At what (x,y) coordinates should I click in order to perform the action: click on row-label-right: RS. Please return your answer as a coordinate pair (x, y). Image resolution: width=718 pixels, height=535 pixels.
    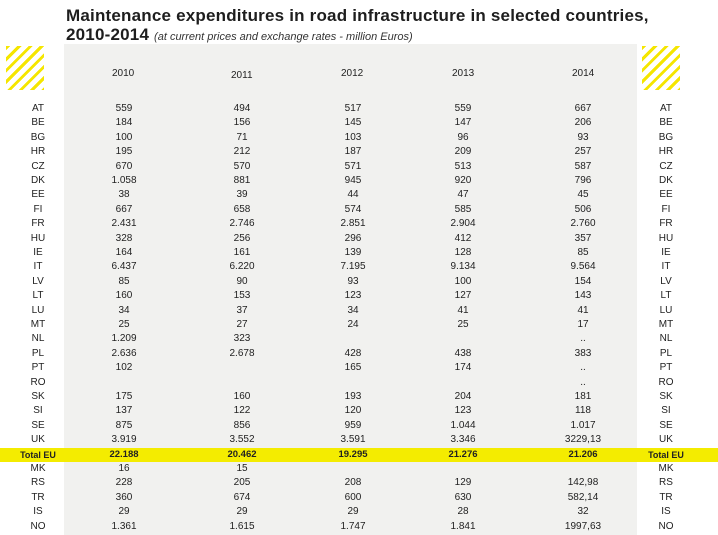
    Looking at the image, I should click on (666, 483).